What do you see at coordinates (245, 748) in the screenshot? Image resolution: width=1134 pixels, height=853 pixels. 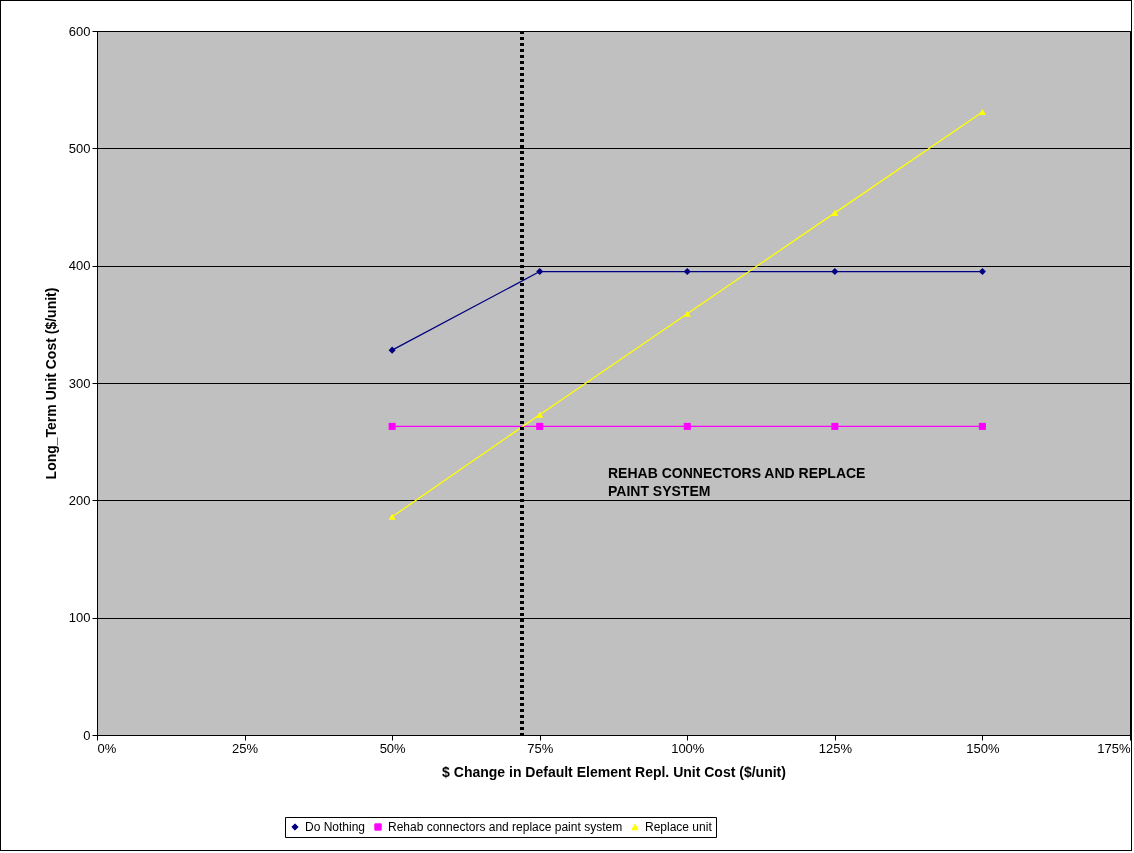 I see `x-tick-label: 25%` at bounding box center [245, 748].